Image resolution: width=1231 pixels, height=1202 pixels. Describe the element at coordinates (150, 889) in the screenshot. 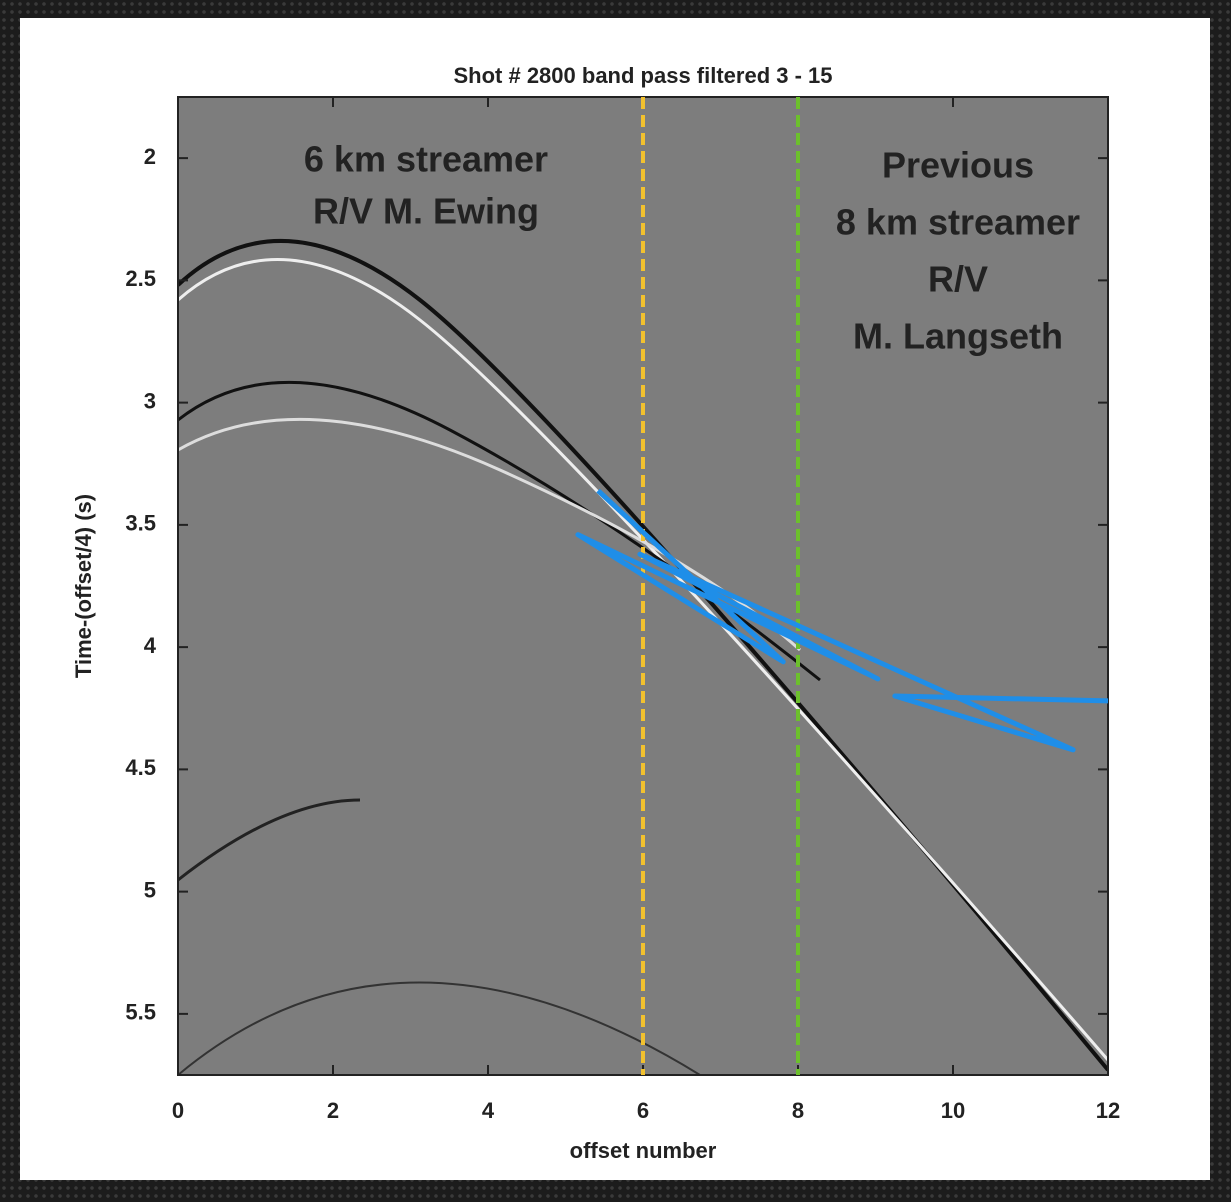

I see `y-tick-label: 5` at that location.